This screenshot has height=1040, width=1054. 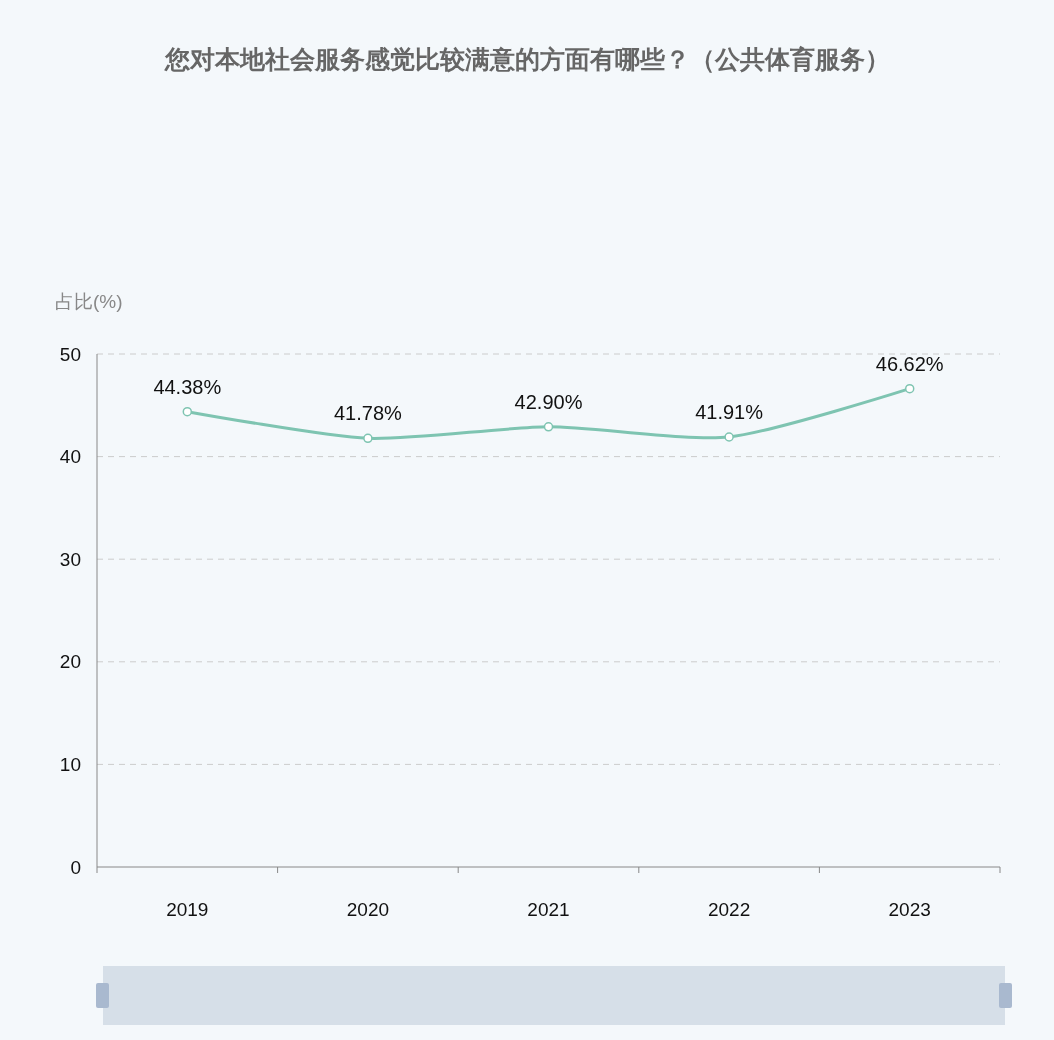 I want to click on y-axis-title: 占比(%), so click(x=89, y=301).